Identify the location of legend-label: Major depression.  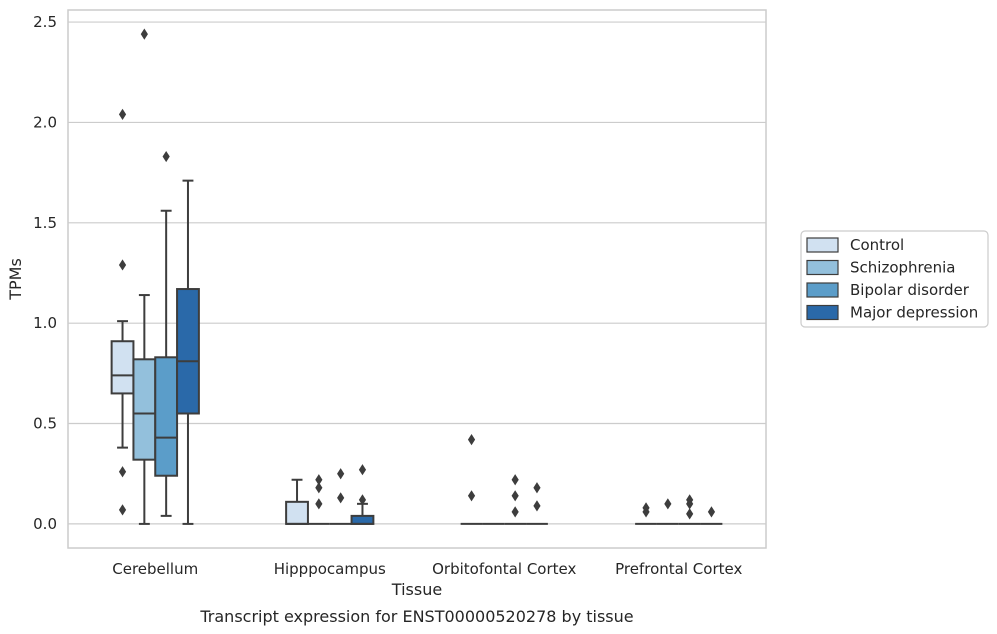
(914, 313).